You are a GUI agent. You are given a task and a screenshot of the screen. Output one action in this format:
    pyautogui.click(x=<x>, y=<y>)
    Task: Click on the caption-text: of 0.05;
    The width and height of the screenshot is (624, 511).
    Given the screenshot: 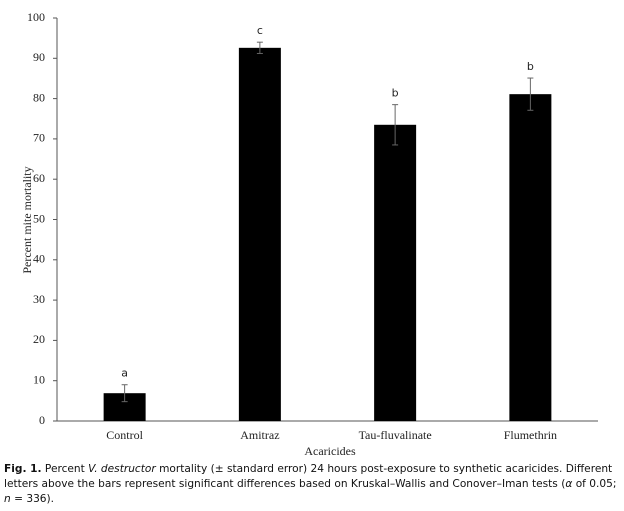 What is the action you would take?
    pyautogui.click(x=594, y=484)
    